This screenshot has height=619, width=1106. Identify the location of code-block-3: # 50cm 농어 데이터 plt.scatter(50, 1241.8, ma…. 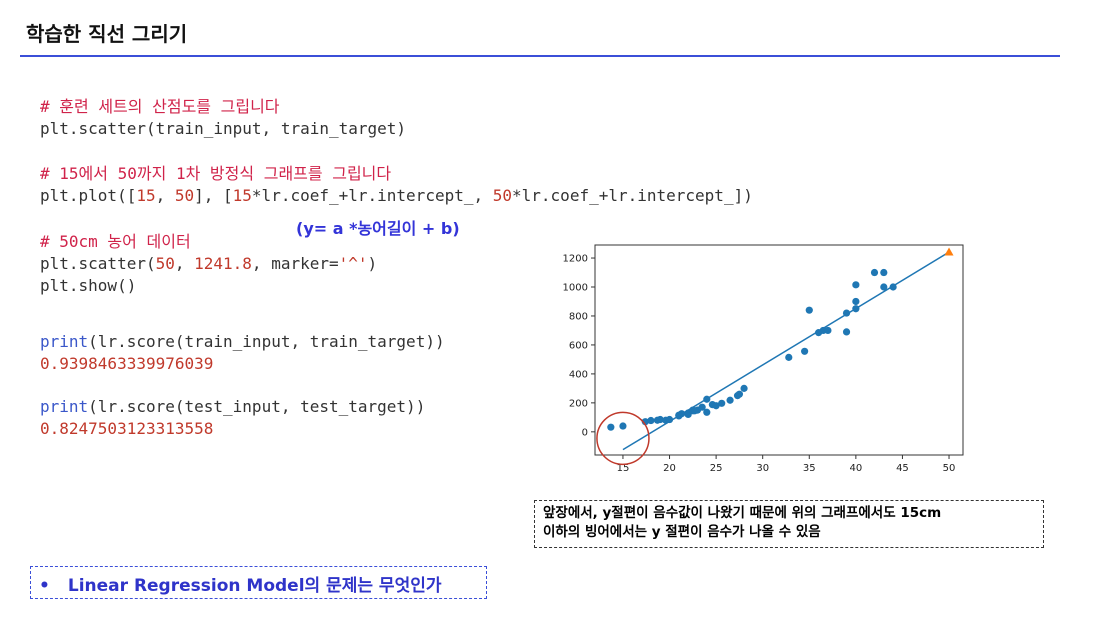
(208, 264).